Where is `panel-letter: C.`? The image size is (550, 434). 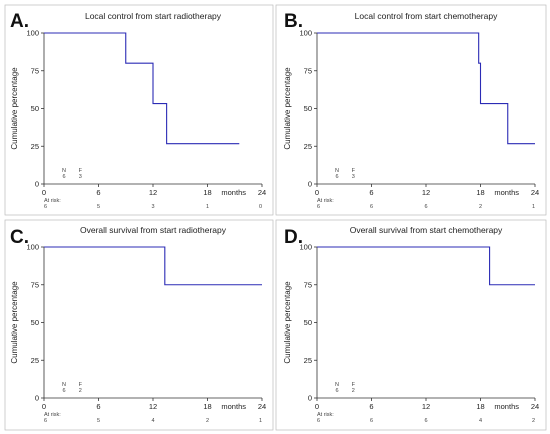
panel-letter: C. is located at coordinates (19, 237).